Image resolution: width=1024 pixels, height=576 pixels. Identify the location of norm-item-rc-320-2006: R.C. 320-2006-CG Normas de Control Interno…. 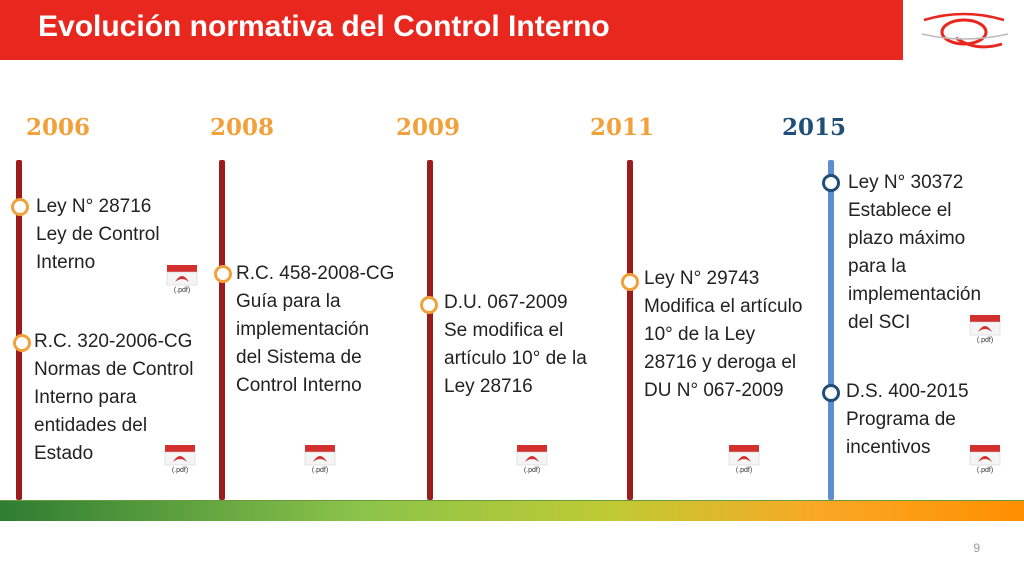
(114, 397).